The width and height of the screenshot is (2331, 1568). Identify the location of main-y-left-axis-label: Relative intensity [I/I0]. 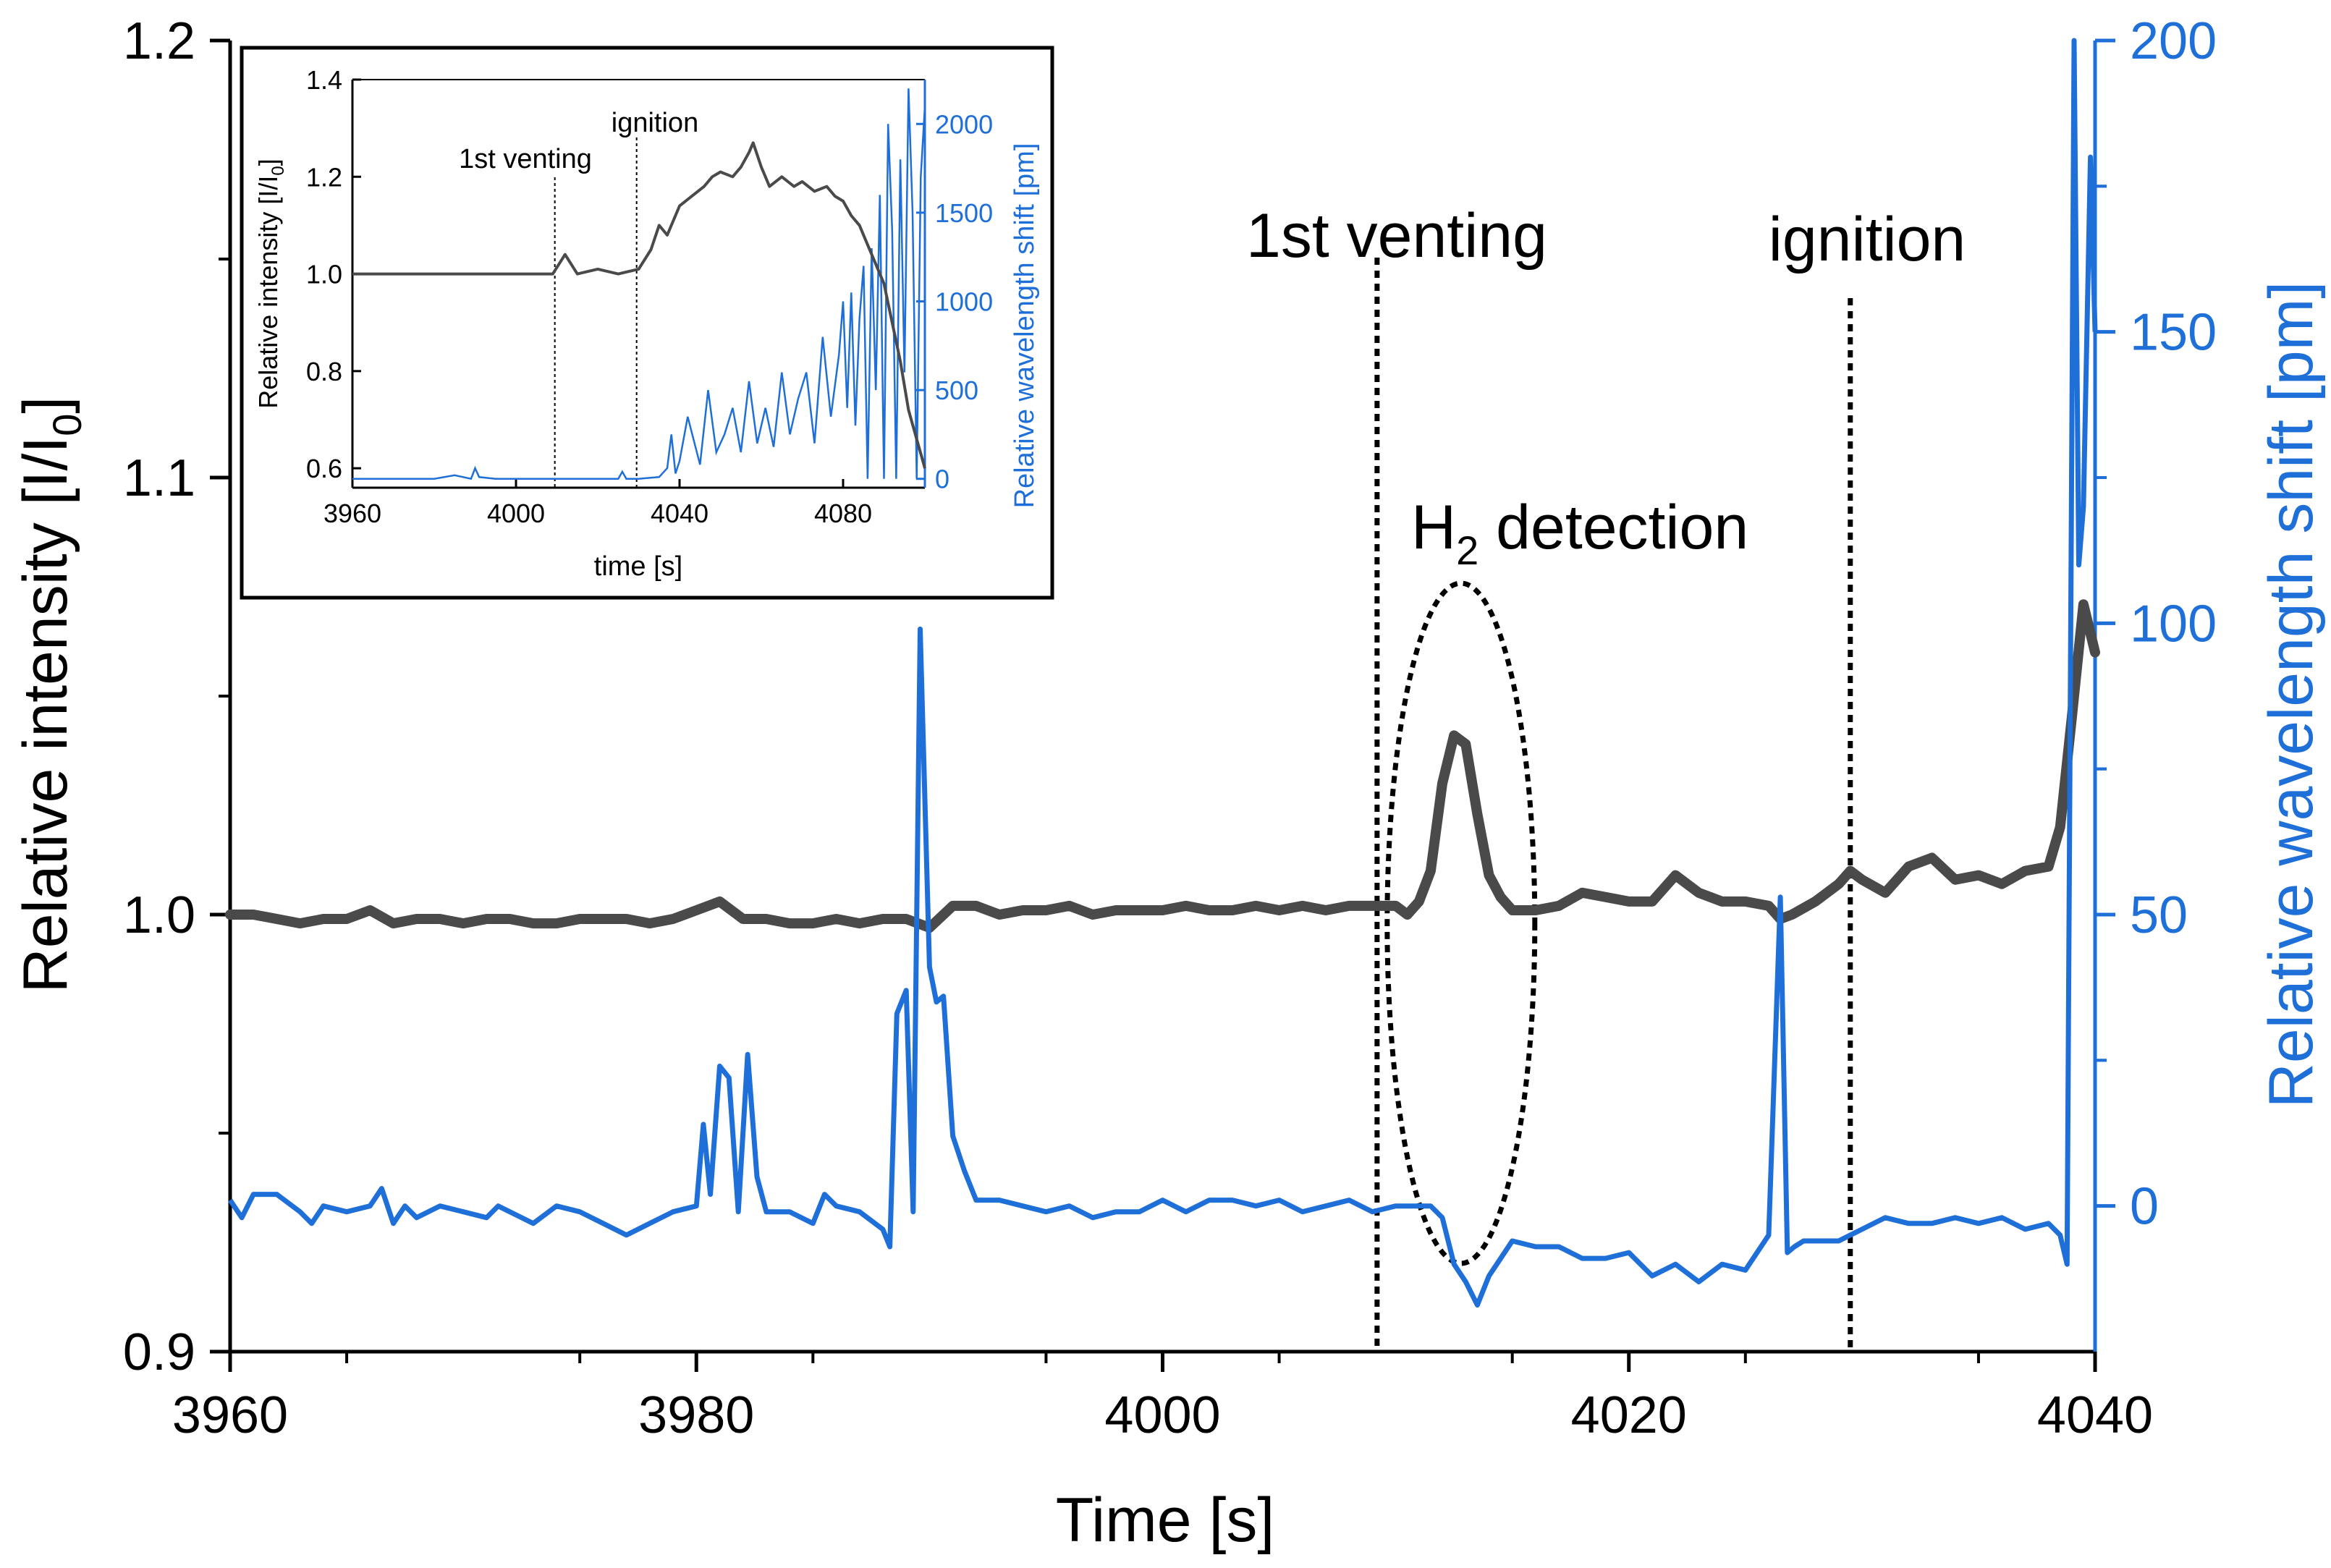
(50, 695).